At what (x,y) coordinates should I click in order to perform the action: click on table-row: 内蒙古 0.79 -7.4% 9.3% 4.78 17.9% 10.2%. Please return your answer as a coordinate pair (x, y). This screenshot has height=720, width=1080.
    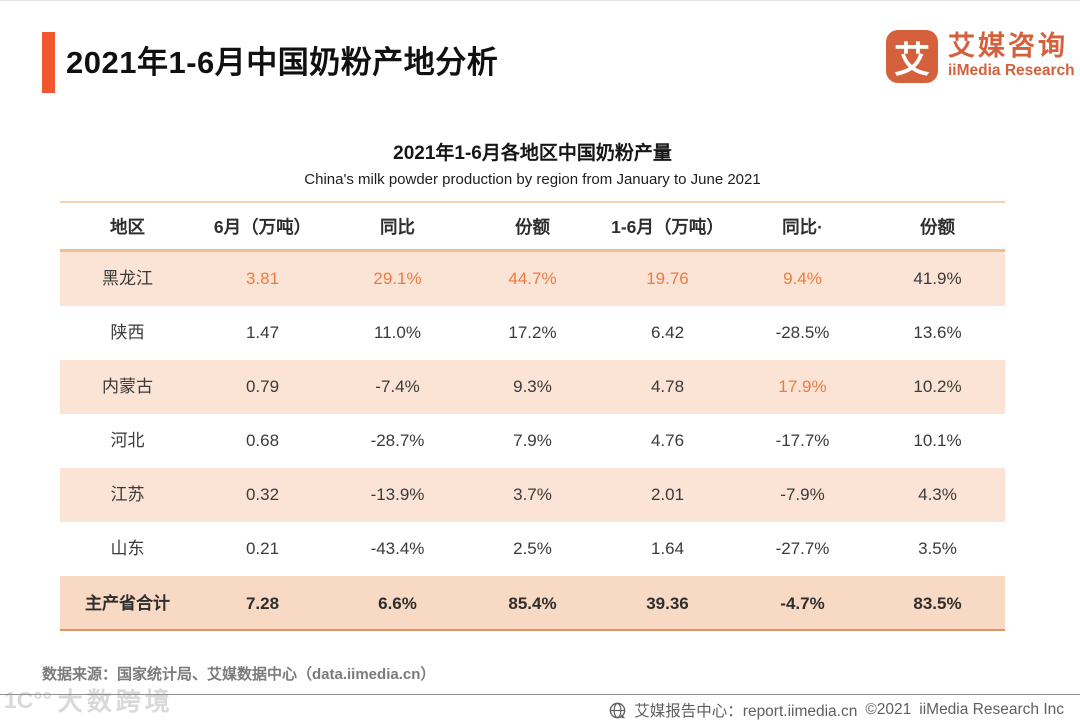
    Looking at the image, I should click on (532, 387).